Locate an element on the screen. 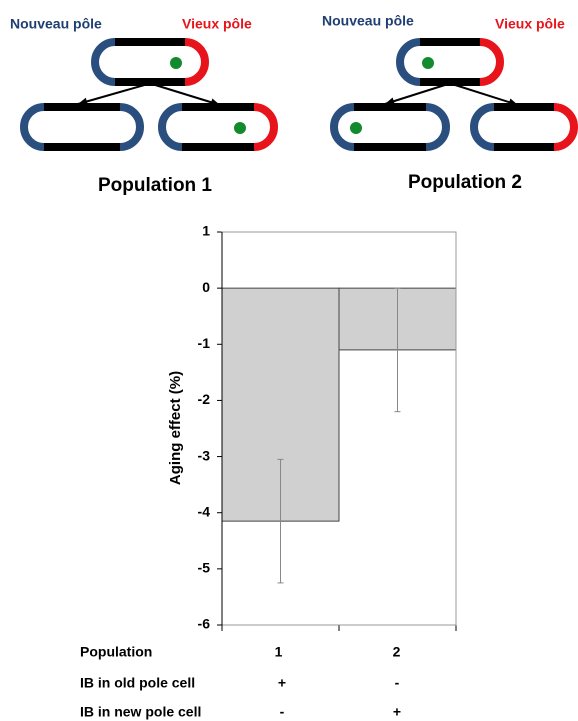 The height and width of the screenshot is (721, 578). row-label: IB in new pole cell is located at coordinates (140, 712).